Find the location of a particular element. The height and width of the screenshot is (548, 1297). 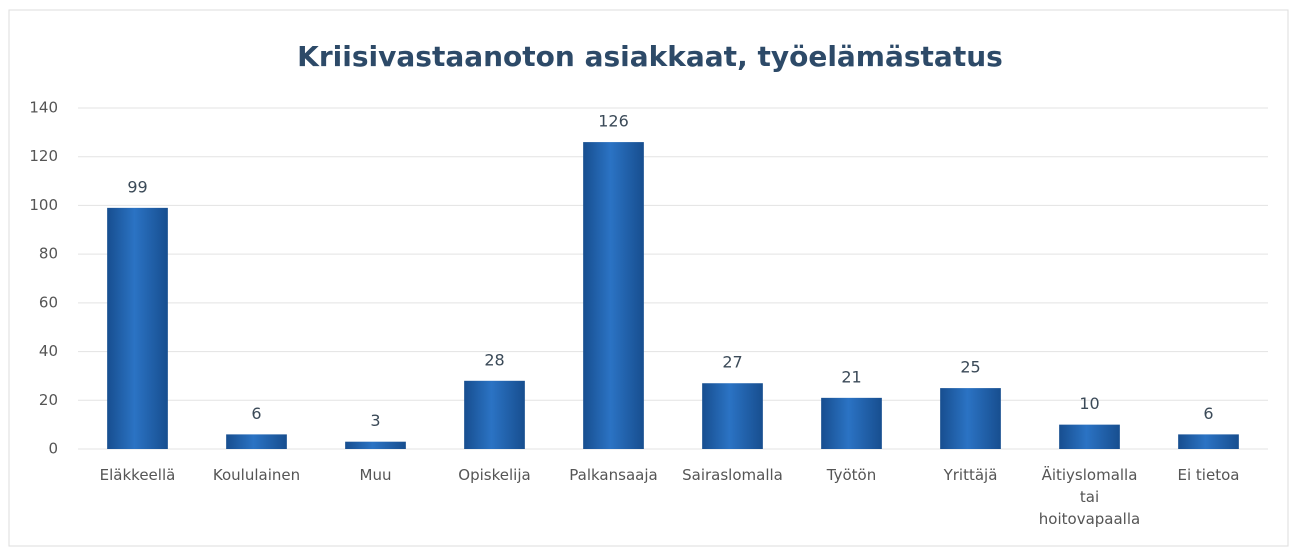

data-label: 99 is located at coordinates (137, 186).